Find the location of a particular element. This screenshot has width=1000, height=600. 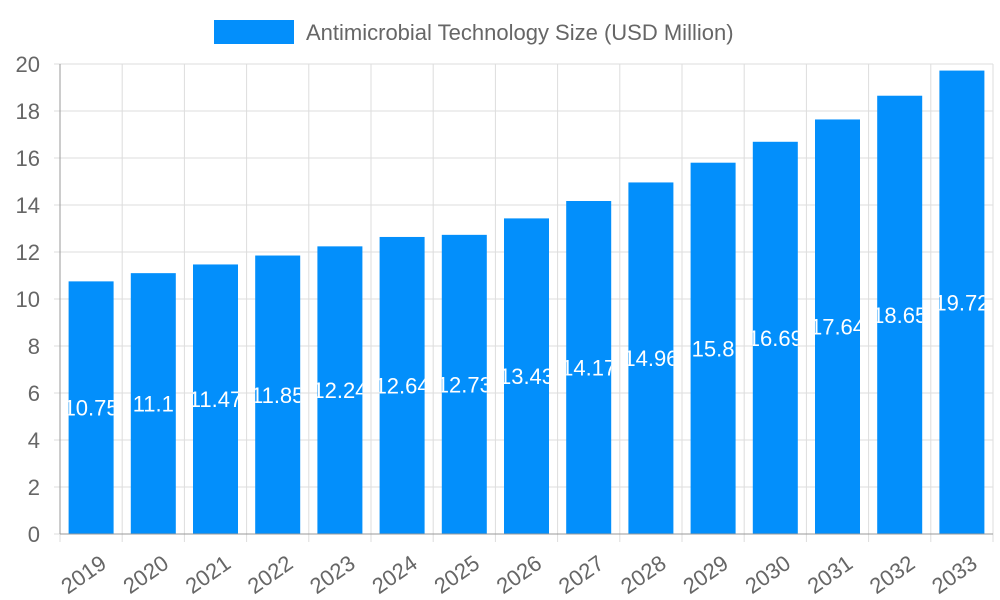

data-label: 16.69 is located at coordinates (775, 338).